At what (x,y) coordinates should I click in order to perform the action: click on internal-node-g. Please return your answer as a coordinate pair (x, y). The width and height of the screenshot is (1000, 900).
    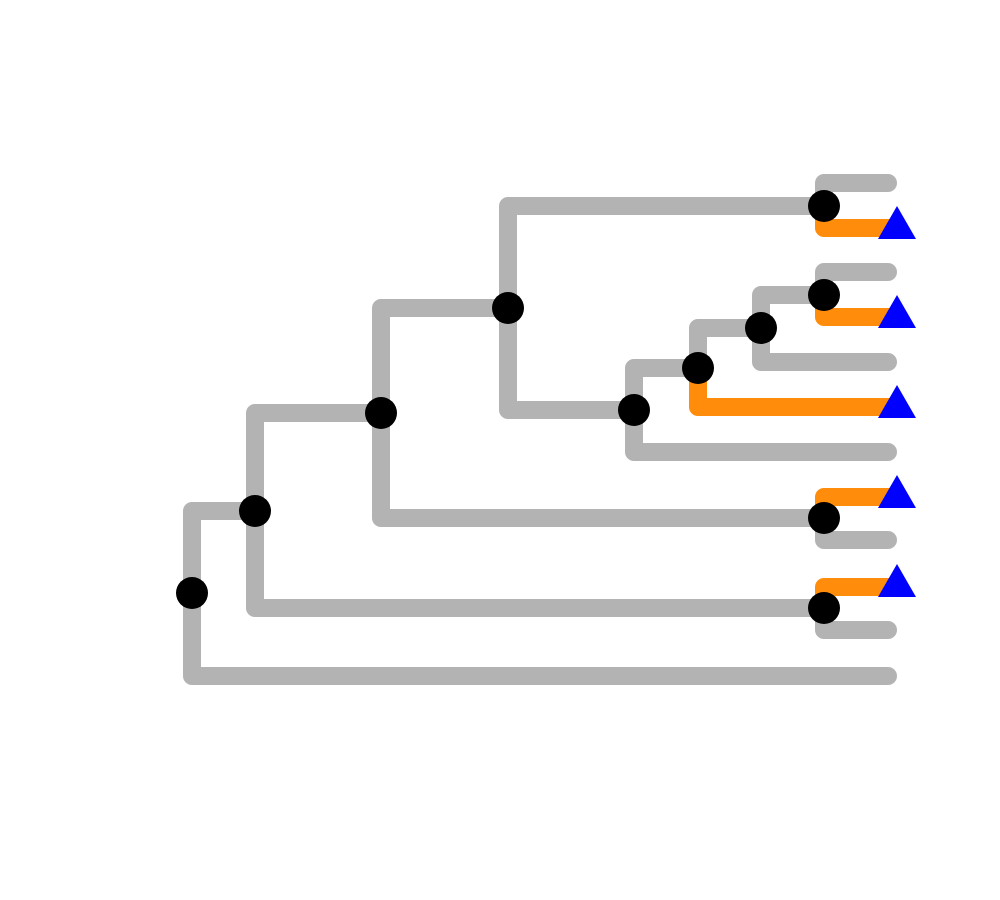
    Looking at the image, I should click on (634, 410).